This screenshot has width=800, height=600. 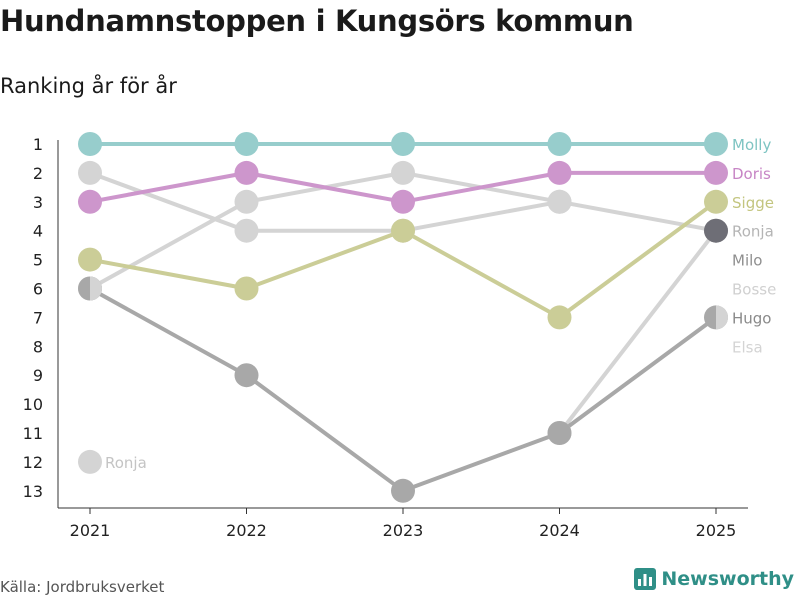 What do you see at coordinates (33, 462) in the screenshot?
I see `y-tick-label: 12` at bounding box center [33, 462].